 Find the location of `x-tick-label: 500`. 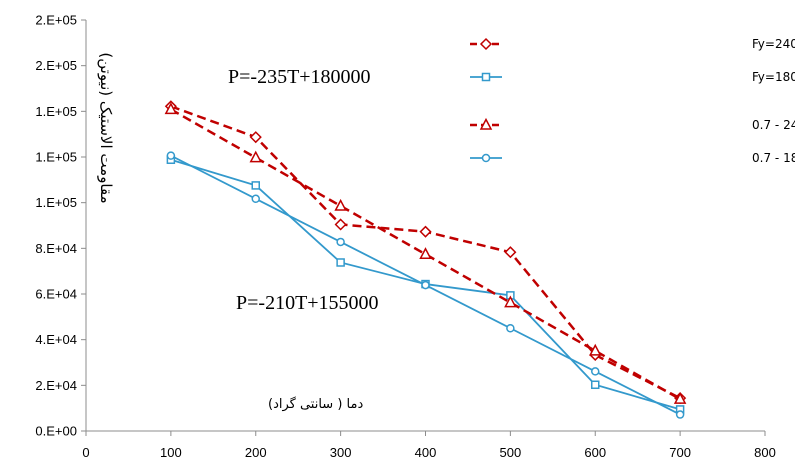

x-tick-label: 500 is located at coordinates (511, 452).